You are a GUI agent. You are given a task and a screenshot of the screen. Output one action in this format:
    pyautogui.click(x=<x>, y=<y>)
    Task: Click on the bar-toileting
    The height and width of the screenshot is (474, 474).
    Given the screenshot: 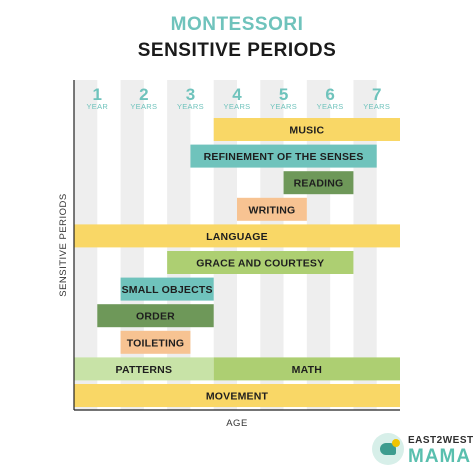 What is the action you would take?
    pyautogui.click(x=155, y=342)
    